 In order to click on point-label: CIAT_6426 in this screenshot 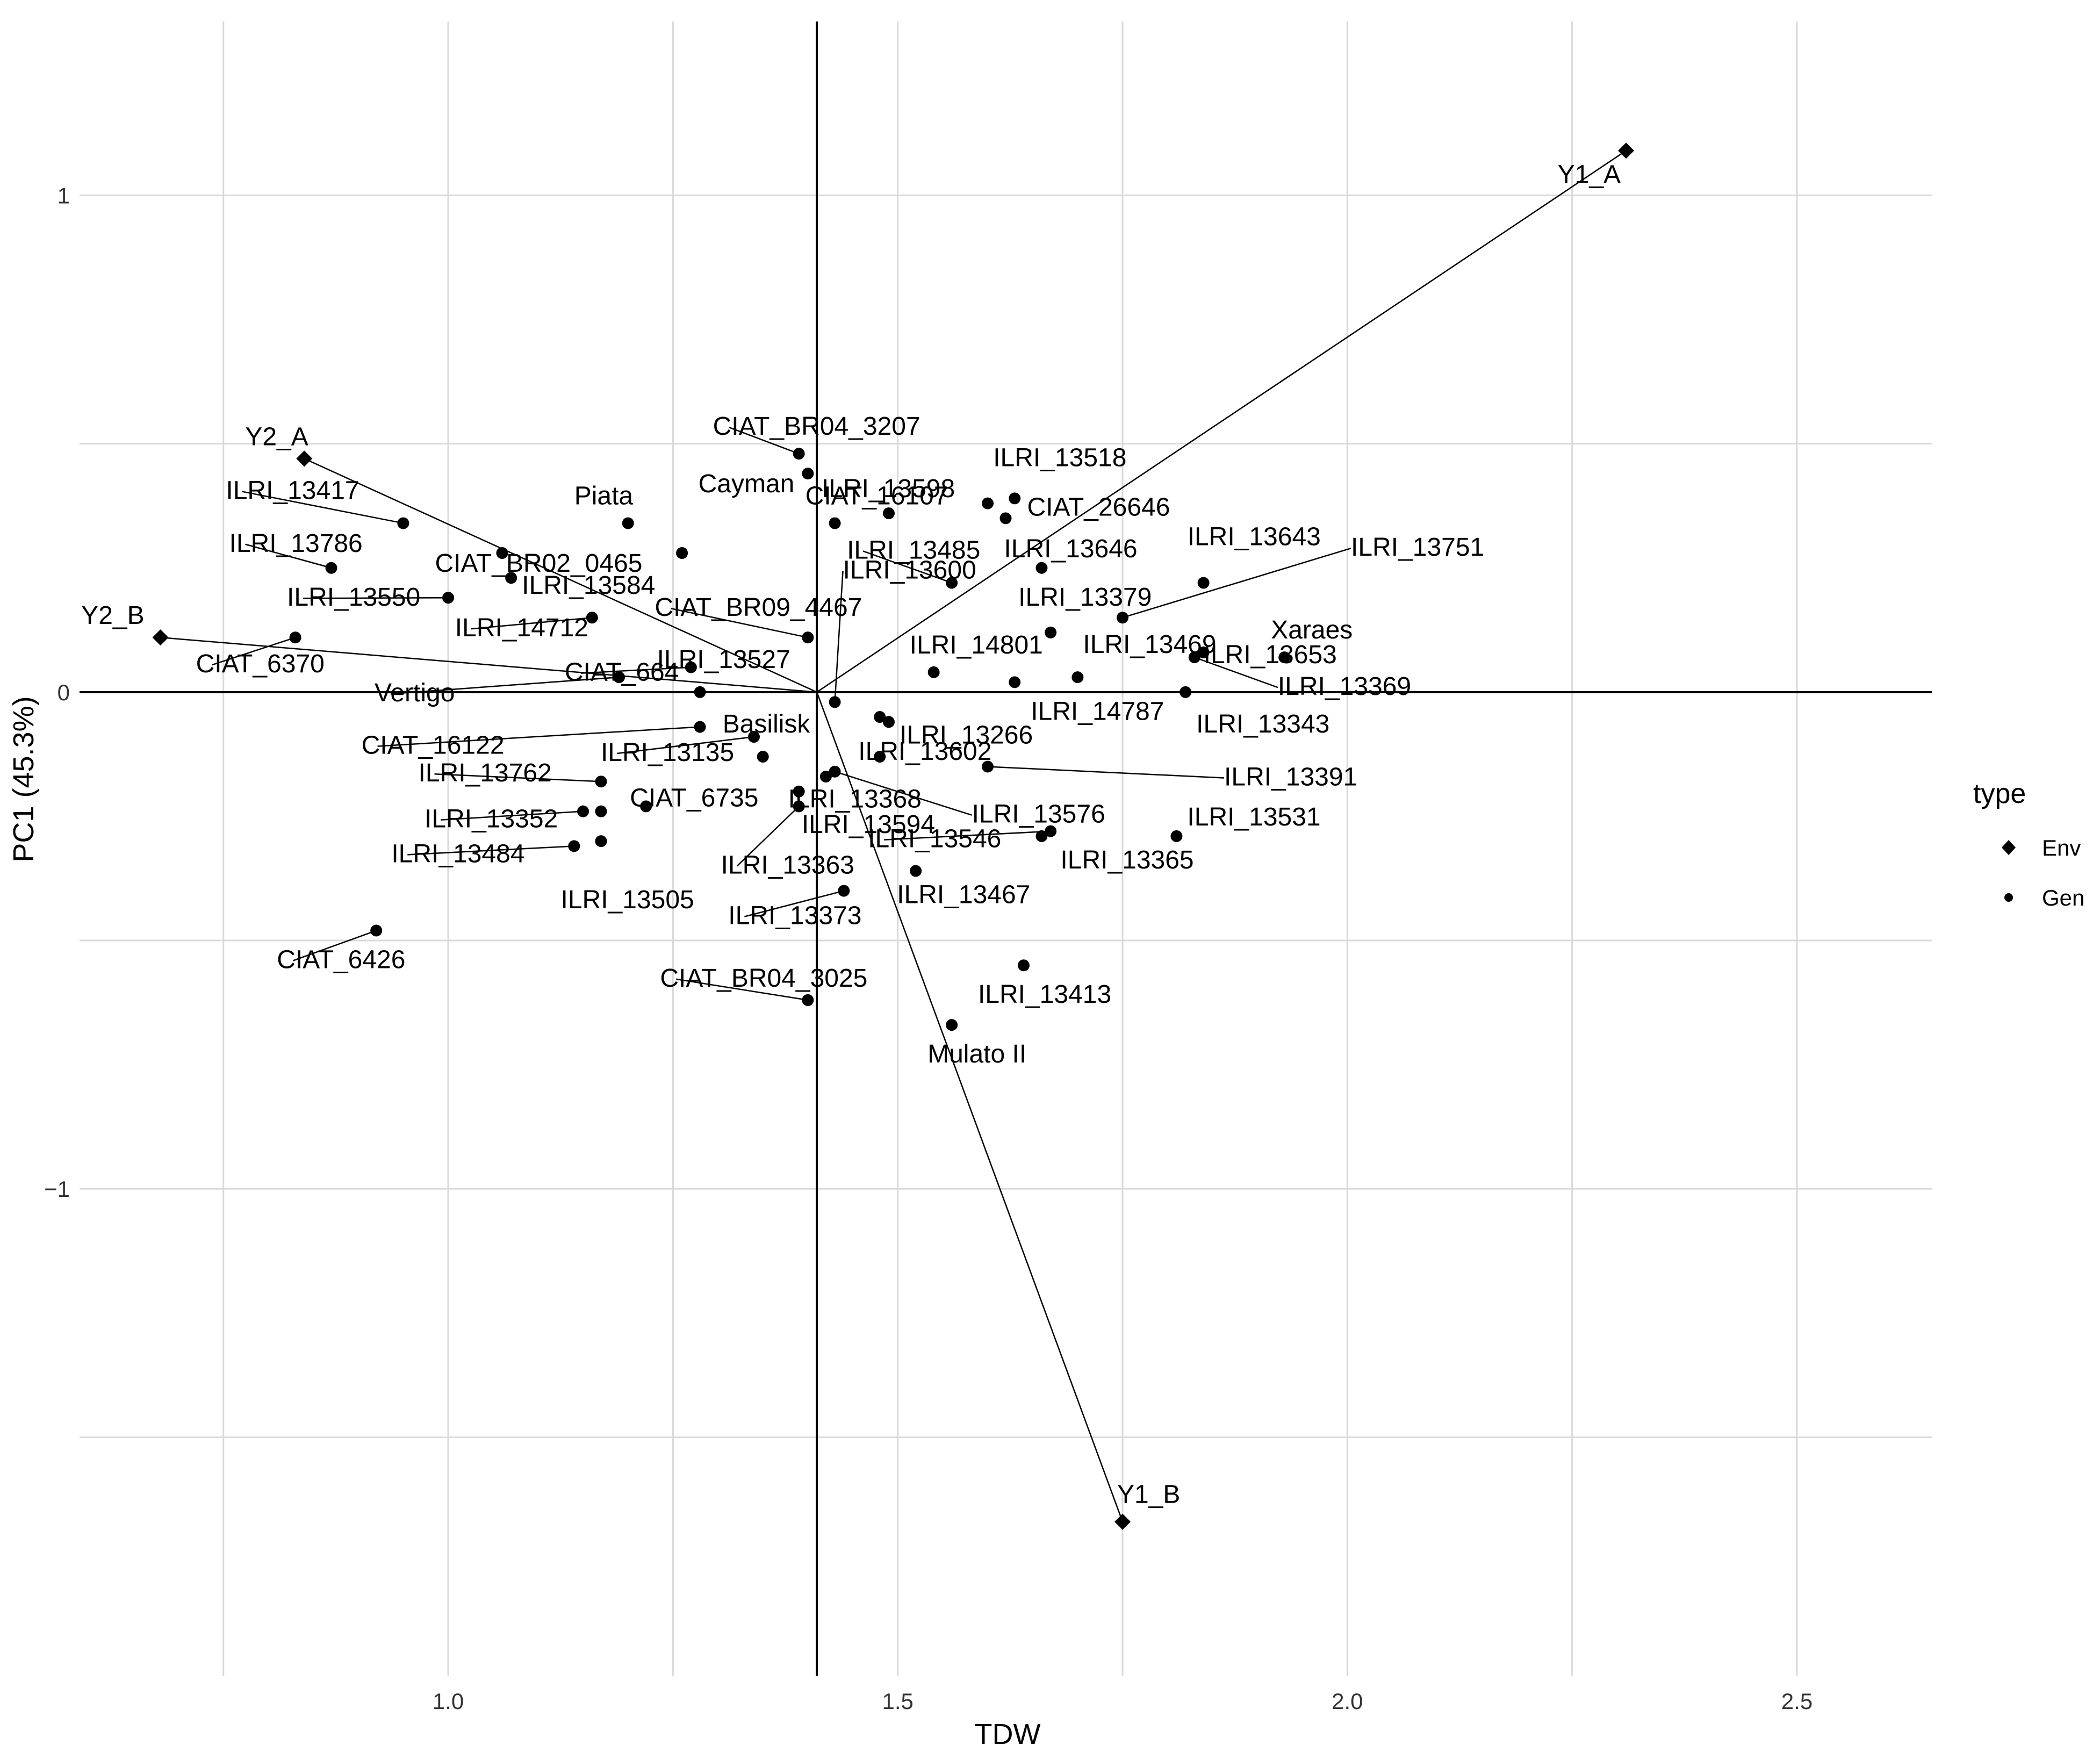, I will do `click(341, 960)`.